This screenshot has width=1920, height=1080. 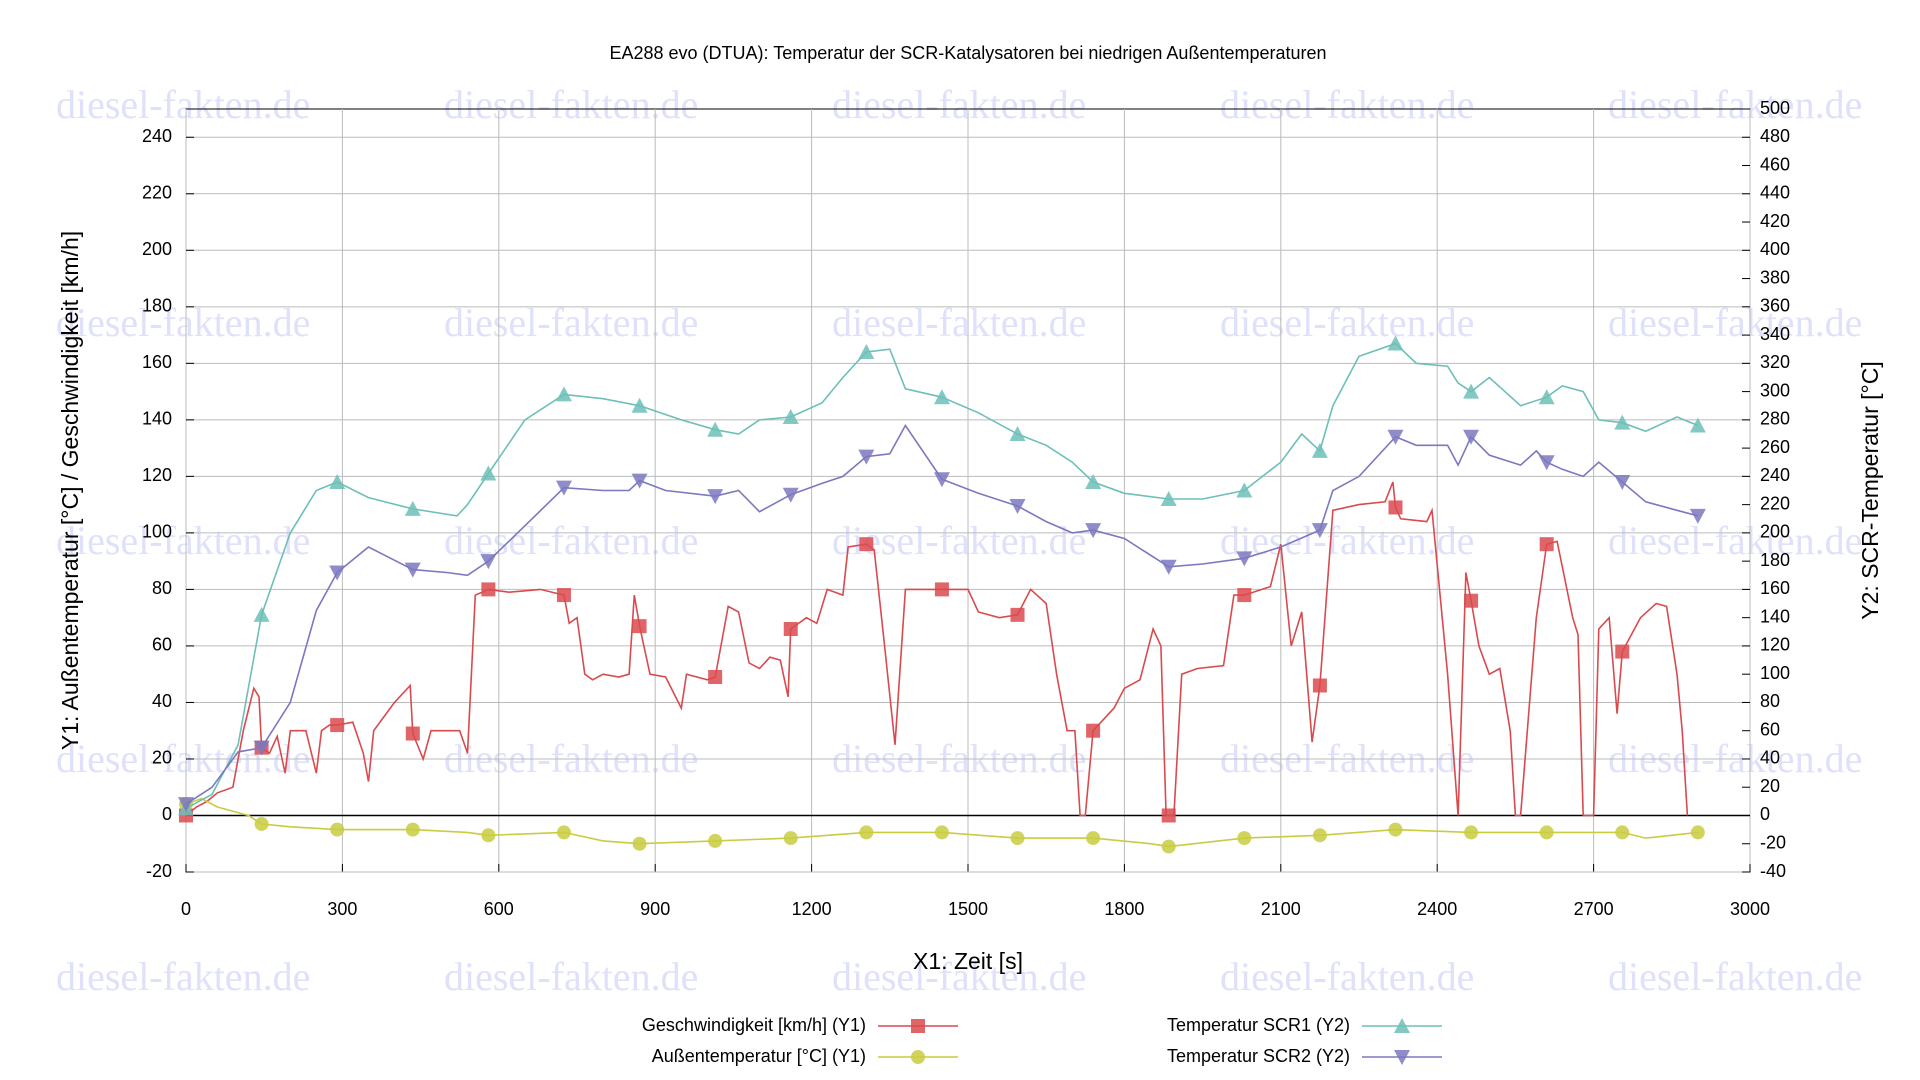 What do you see at coordinates (1437, 909) in the screenshot?
I see `x-tick-label: 2400` at bounding box center [1437, 909].